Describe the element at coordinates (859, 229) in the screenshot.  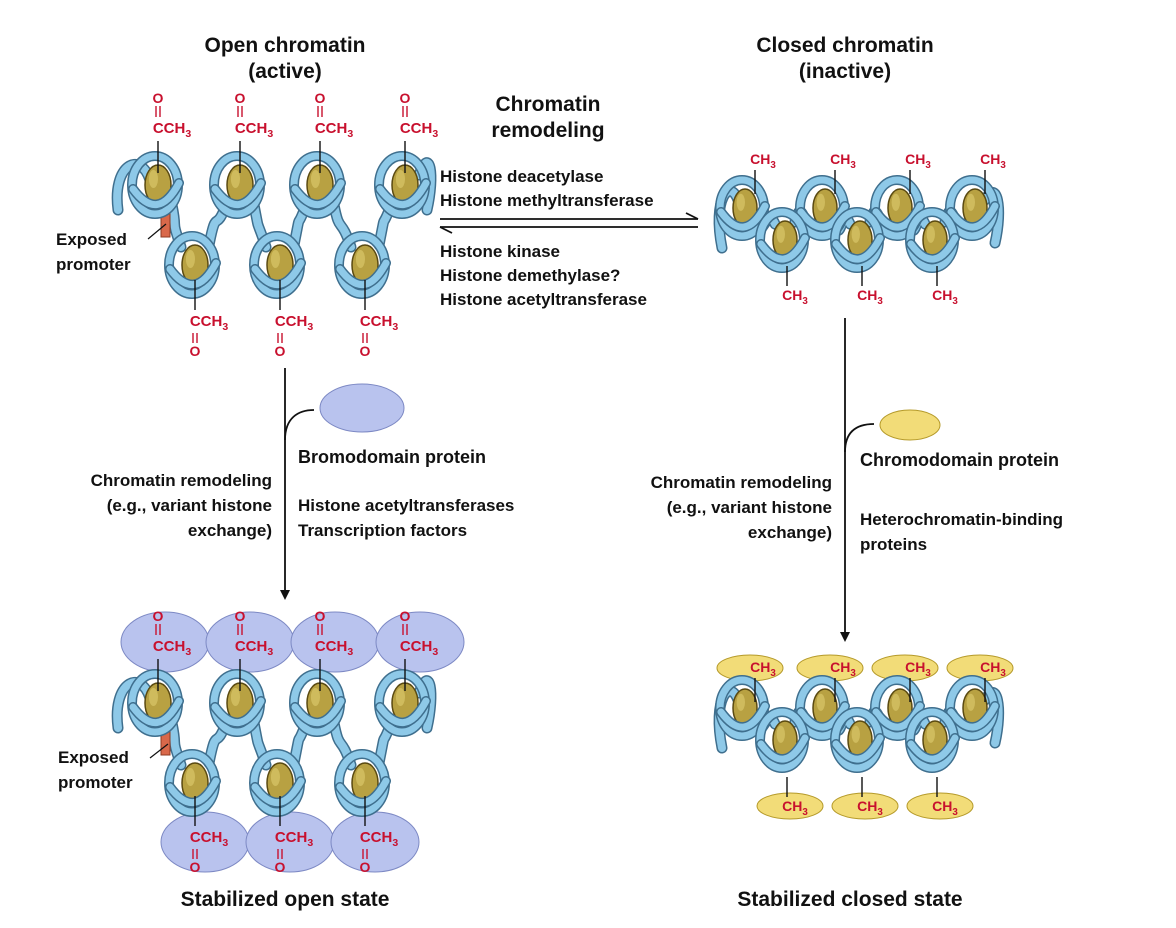
I see `closed-chromatin-fiber: CH3 CH3 CH3 CH3 CH3 CH3 CH3` at that location.